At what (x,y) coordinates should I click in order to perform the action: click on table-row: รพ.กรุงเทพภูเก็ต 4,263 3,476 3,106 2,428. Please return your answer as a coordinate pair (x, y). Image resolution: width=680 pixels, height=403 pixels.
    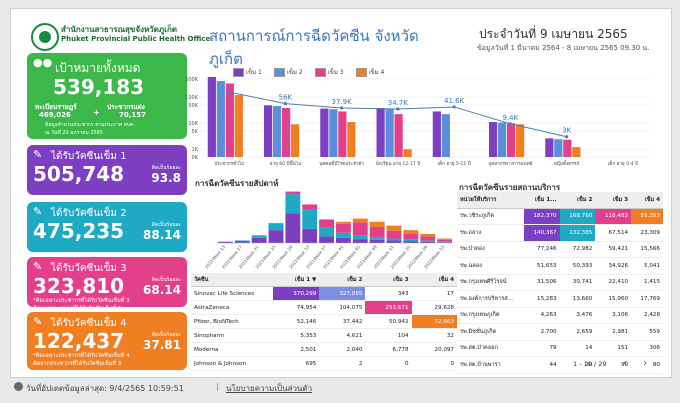
    Looking at the image, I should click on (560, 315).